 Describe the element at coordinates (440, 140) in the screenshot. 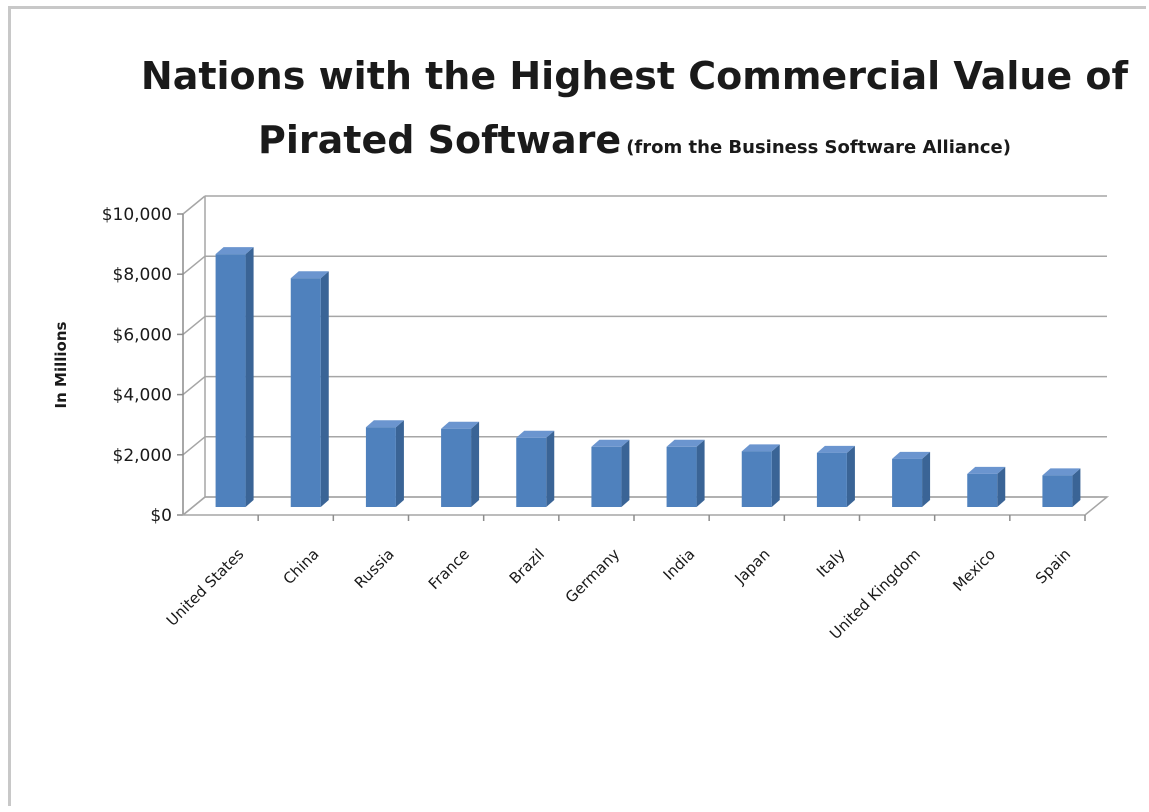

I see `chart-title-line2-main: Pirated Software` at that location.